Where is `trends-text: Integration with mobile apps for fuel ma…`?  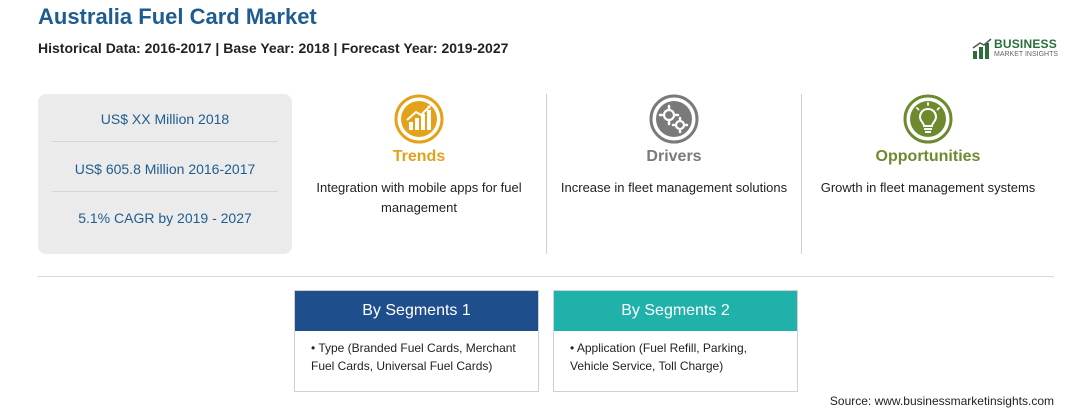 trends-text: Integration with mobile apps for fuel ma… is located at coordinates (419, 197).